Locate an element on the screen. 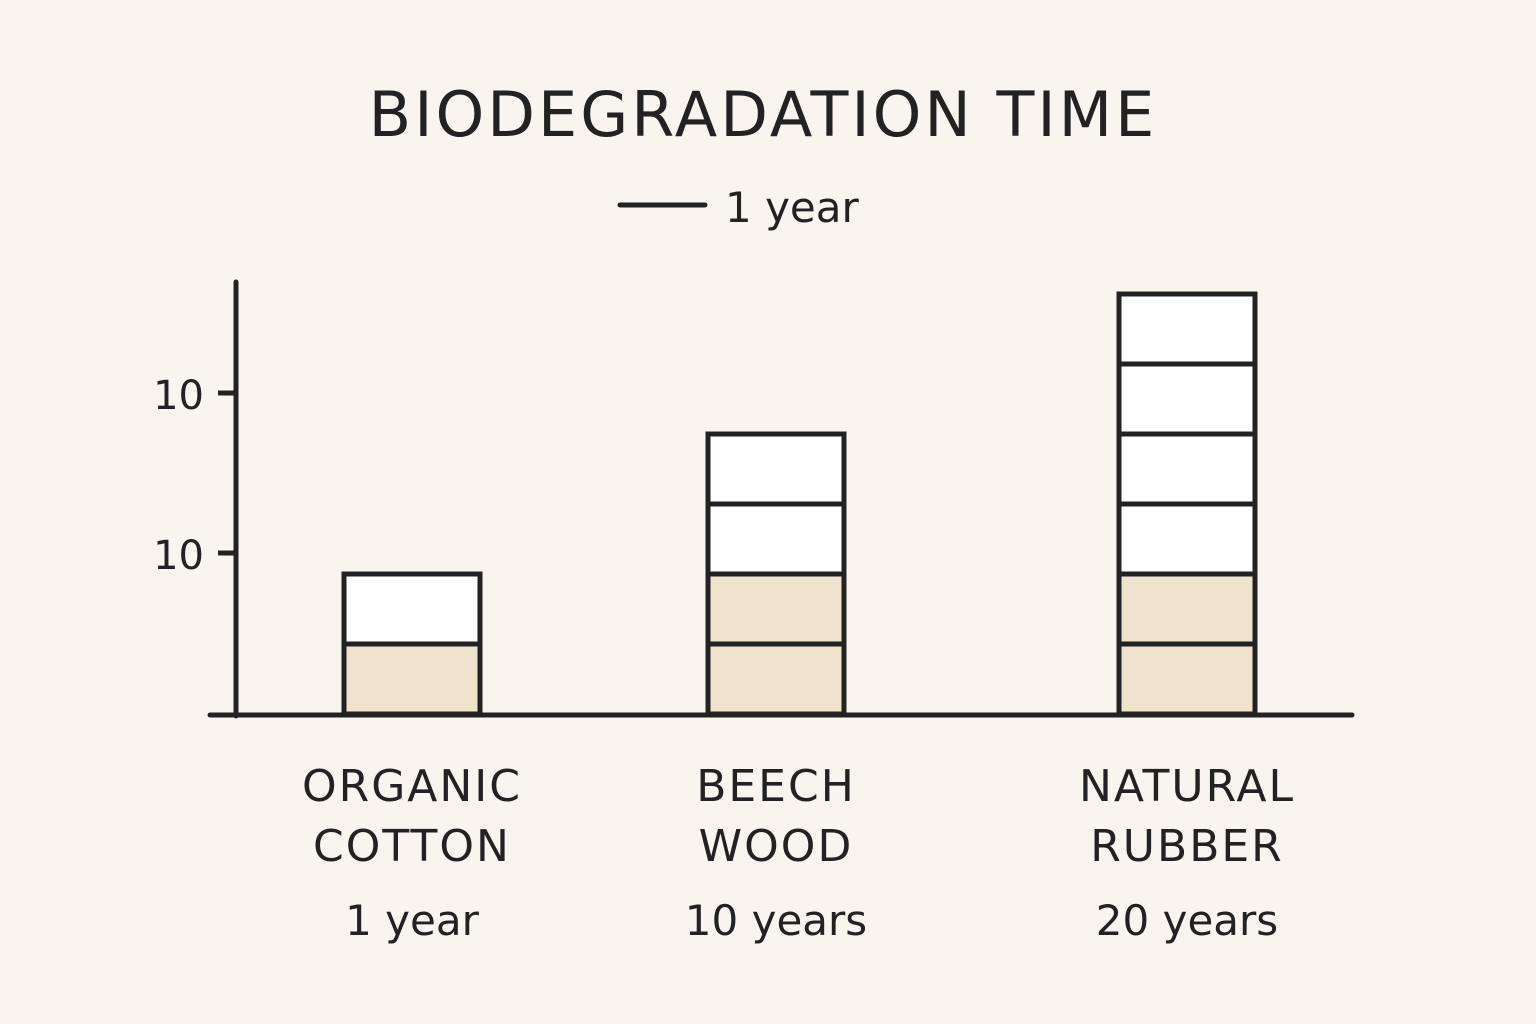  category-label: BEECH is located at coordinates (776, 786).